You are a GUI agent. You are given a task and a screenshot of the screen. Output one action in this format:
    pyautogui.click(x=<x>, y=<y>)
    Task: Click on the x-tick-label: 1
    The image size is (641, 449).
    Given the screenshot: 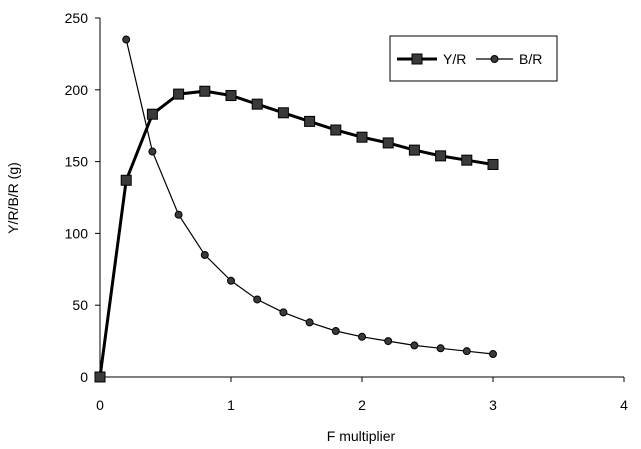 What is the action you would take?
    pyautogui.click(x=231, y=405)
    